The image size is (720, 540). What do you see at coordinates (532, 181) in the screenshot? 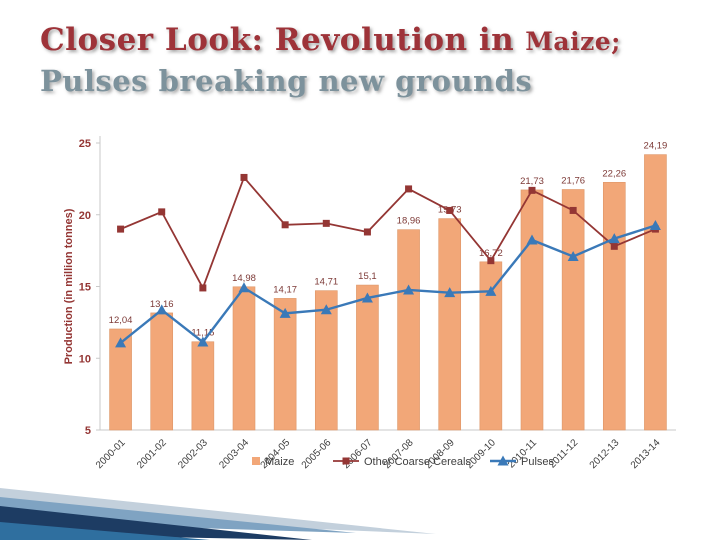
I see `bar-value-label: 21,73` at bounding box center [532, 181].